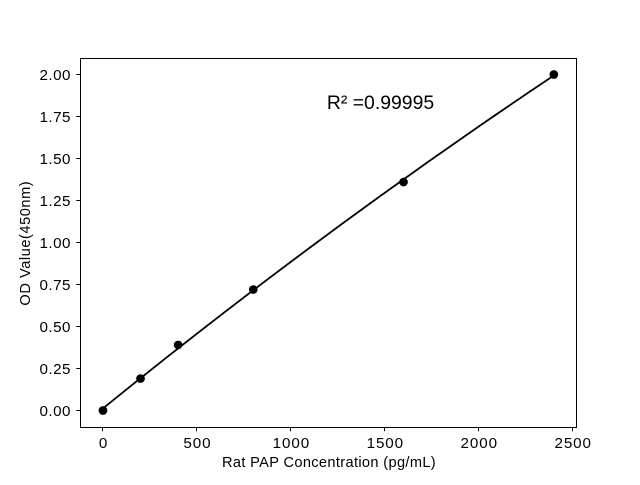 The height and width of the screenshot is (485, 640). I want to click on svg-text: 1500, so click(385, 443).